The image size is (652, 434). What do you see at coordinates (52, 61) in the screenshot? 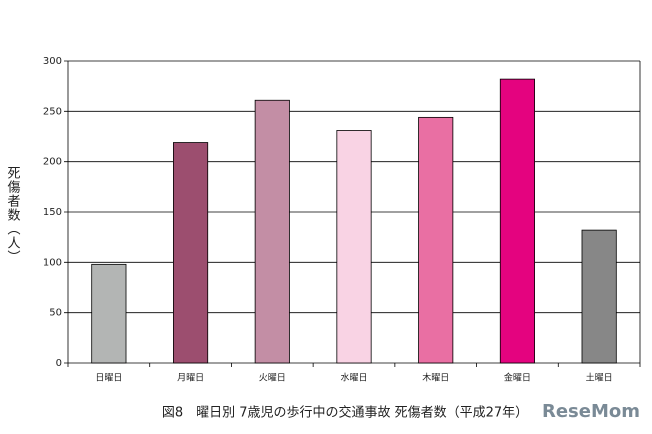
I see `y-tick-label: 300` at bounding box center [52, 61].